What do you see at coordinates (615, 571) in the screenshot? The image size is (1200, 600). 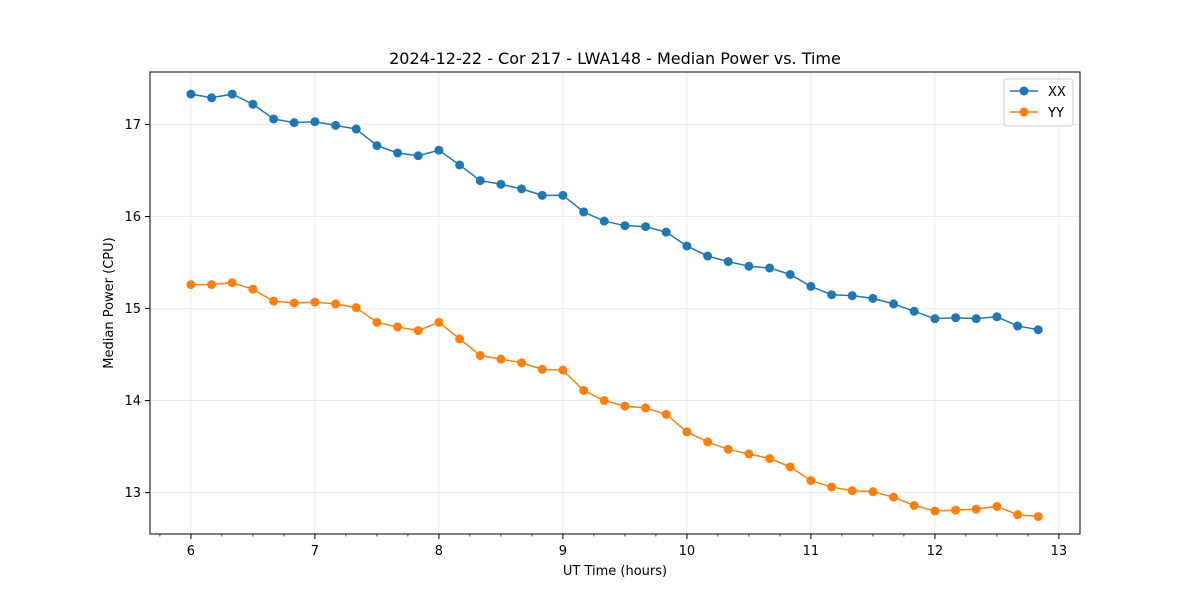 I see `x-axis-label: UT Time (hours)` at bounding box center [615, 571].